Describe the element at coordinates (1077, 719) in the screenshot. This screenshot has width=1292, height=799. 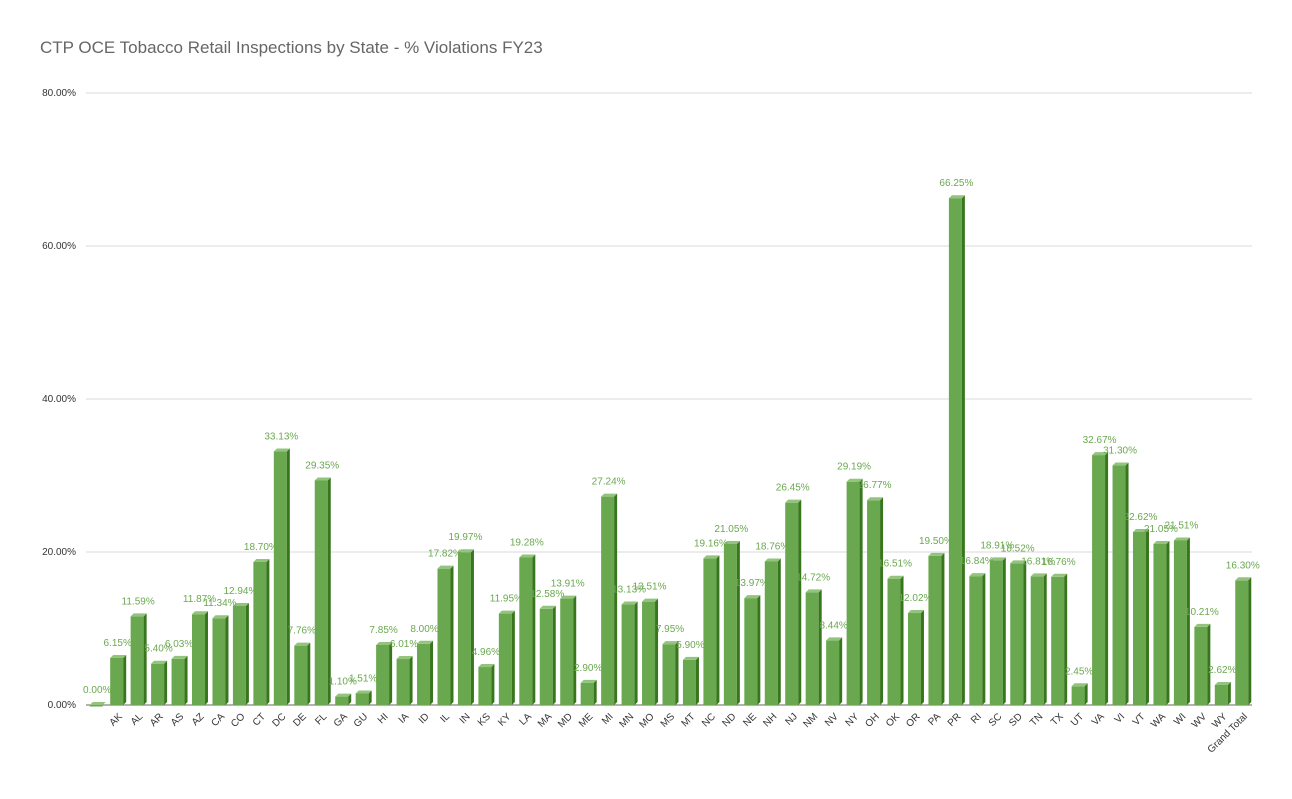
I see `x-tick-label: UT` at that location.